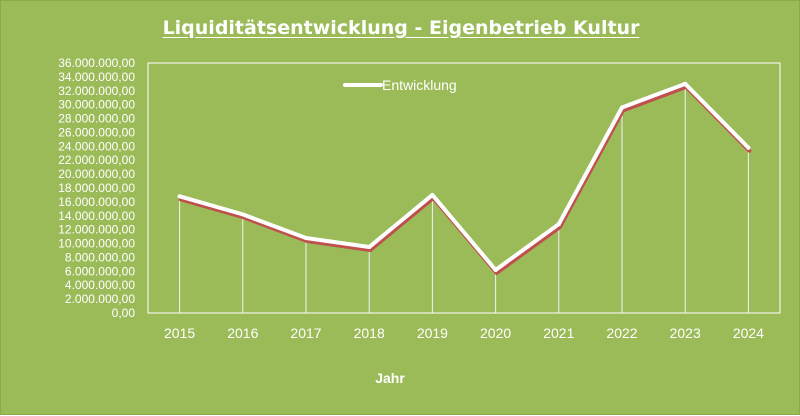 Image resolution: width=800 pixels, height=416 pixels. Describe the element at coordinates (464, 333) in the screenshot. I see `x-axis-ticks: 2015 2016 2017 2018 2019 2020 2021 2022 2023 2024` at that location.